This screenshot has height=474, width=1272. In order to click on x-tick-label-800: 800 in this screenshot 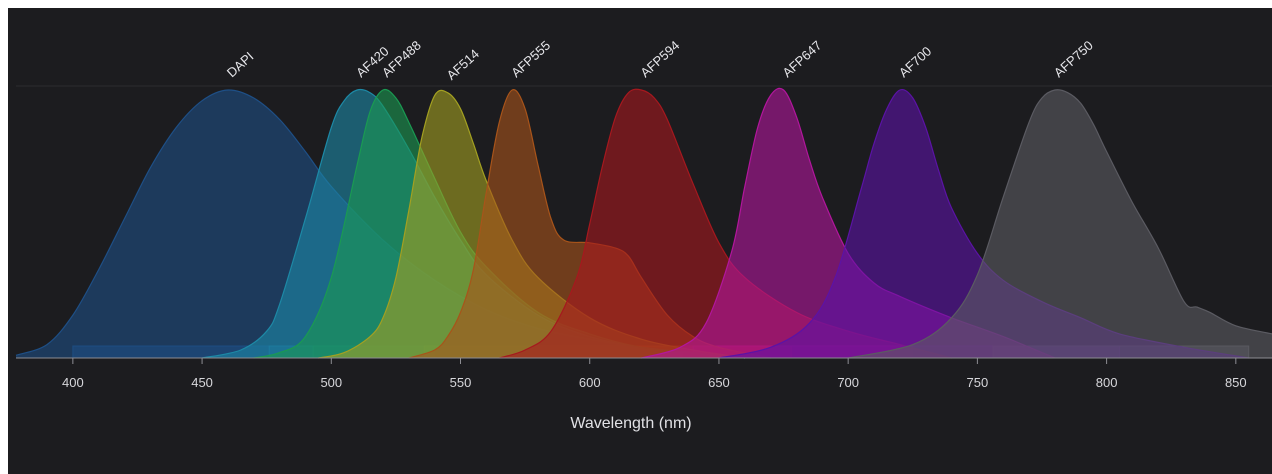, I will do `click(1107, 382)`.